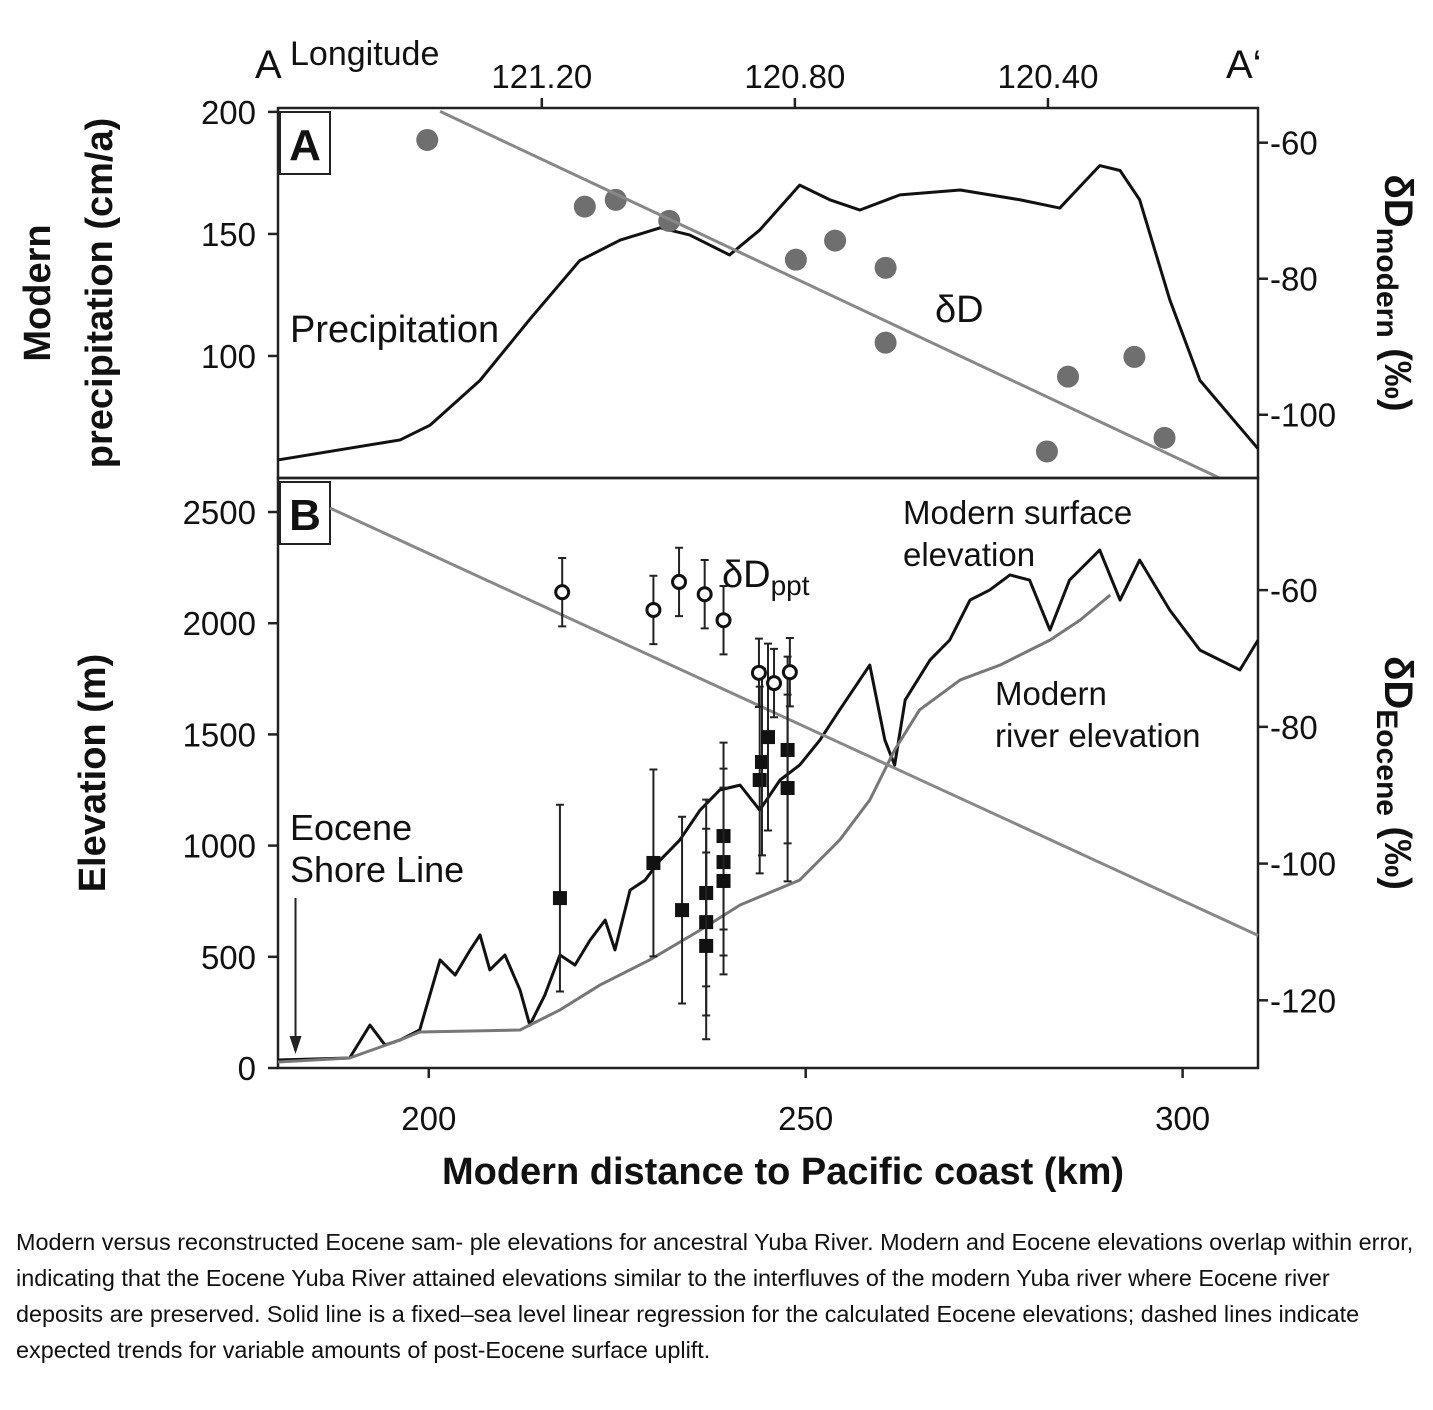 The width and height of the screenshot is (1433, 1410). What do you see at coordinates (100, 293) in the screenshot?
I see `y-axis-label: precipitation (cm/a)` at bounding box center [100, 293].